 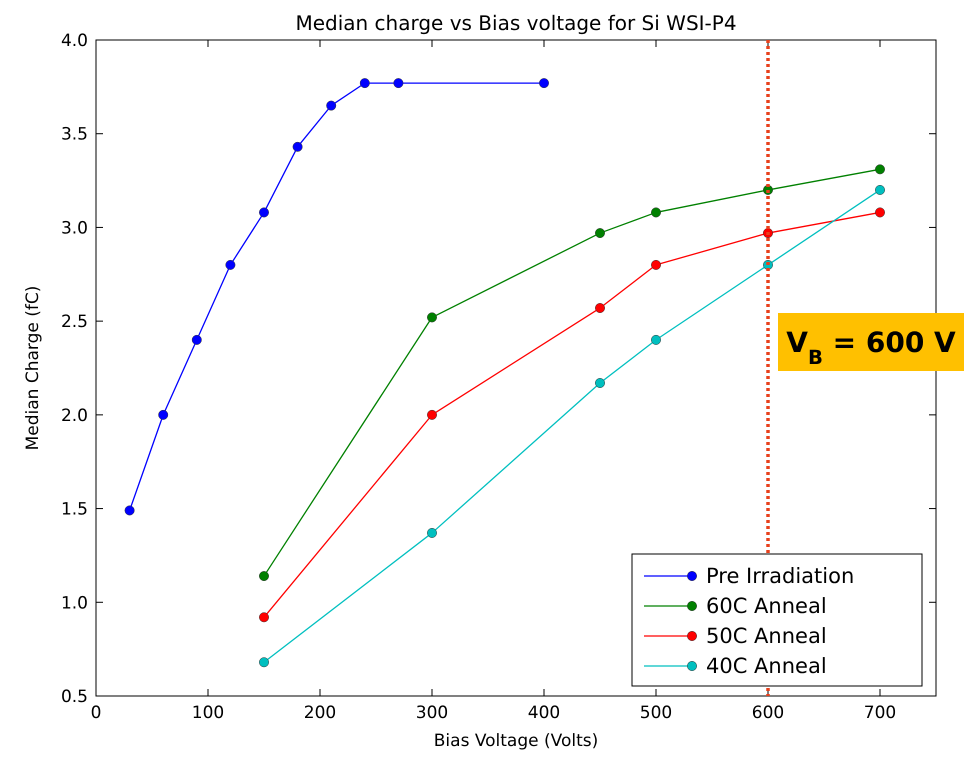 I want to click on y-tick-label: 1.0, so click(x=74, y=603).